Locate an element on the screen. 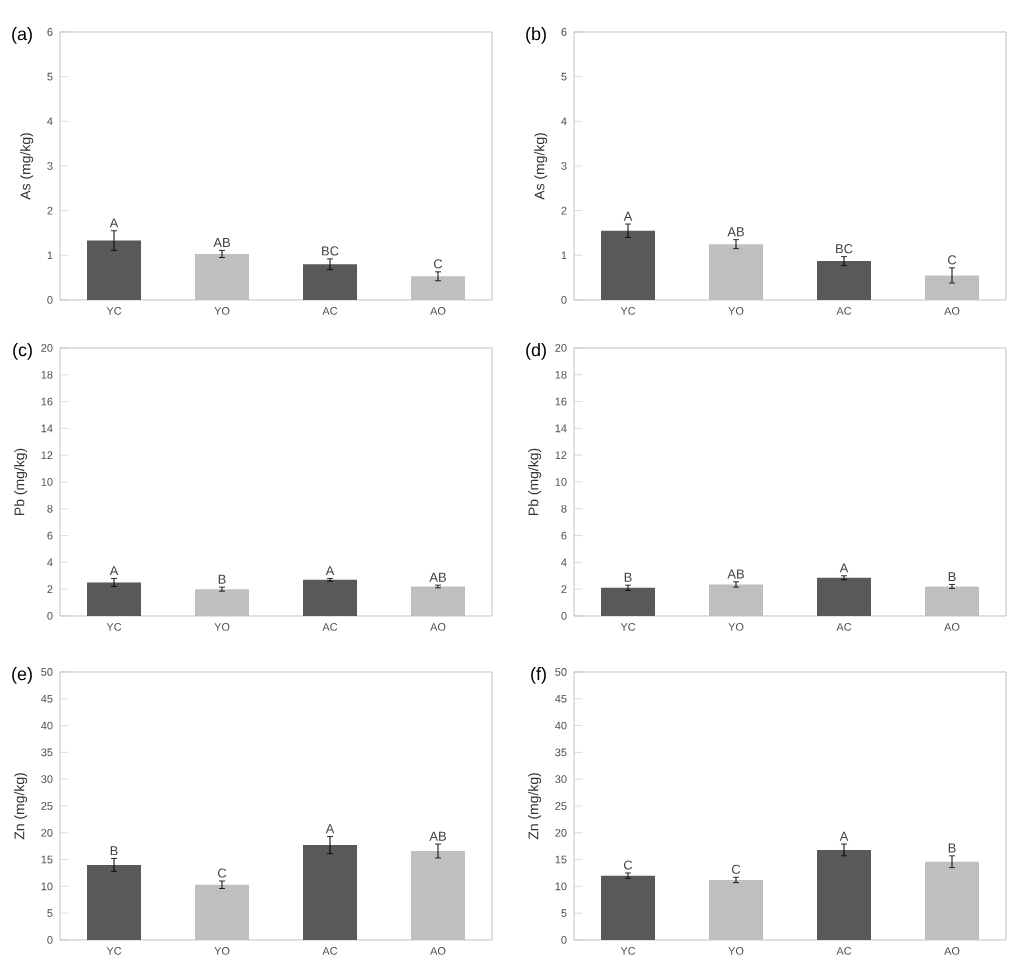 The image size is (1012, 978). chart-title: (f) is located at coordinates (538, 675).